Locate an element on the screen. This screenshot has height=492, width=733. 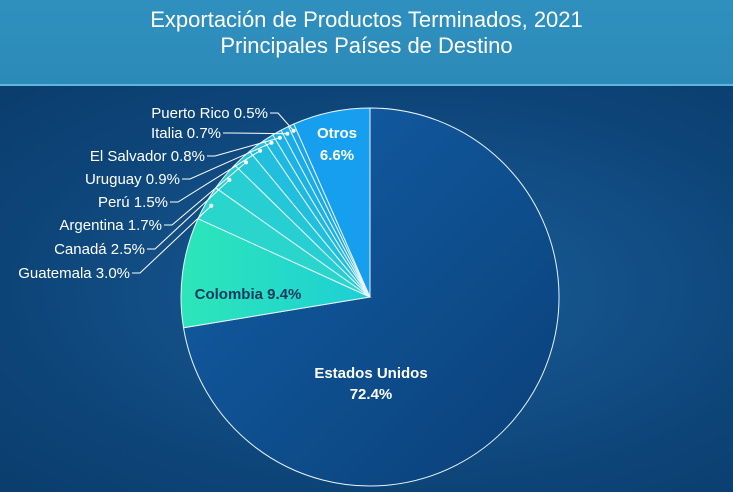
leader-lines is located at coordinates (214, 193).